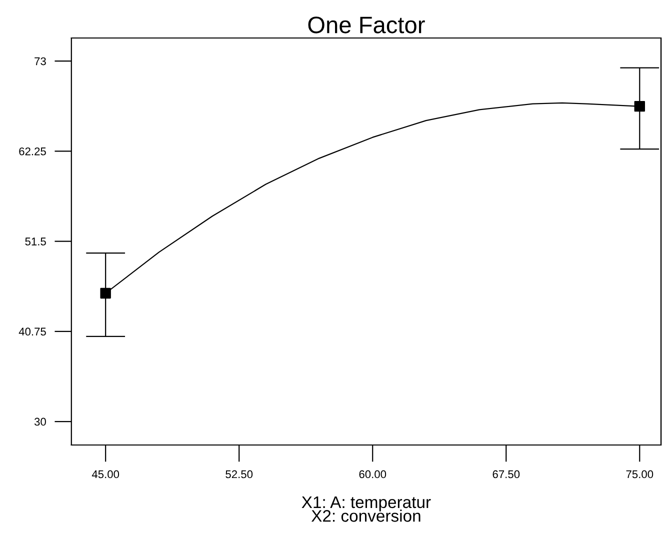 This screenshot has width=662, height=546. What do you see at coordinates (372, 474) in the screenshot?
I see `x-tick-label: 60.00` at bounding box center [372, 474].